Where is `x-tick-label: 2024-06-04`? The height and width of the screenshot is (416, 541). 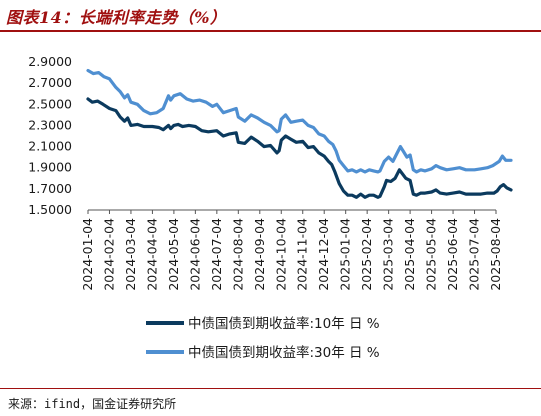 x-tick-label: 2024-06-04 is located at coordinates (194, 254).